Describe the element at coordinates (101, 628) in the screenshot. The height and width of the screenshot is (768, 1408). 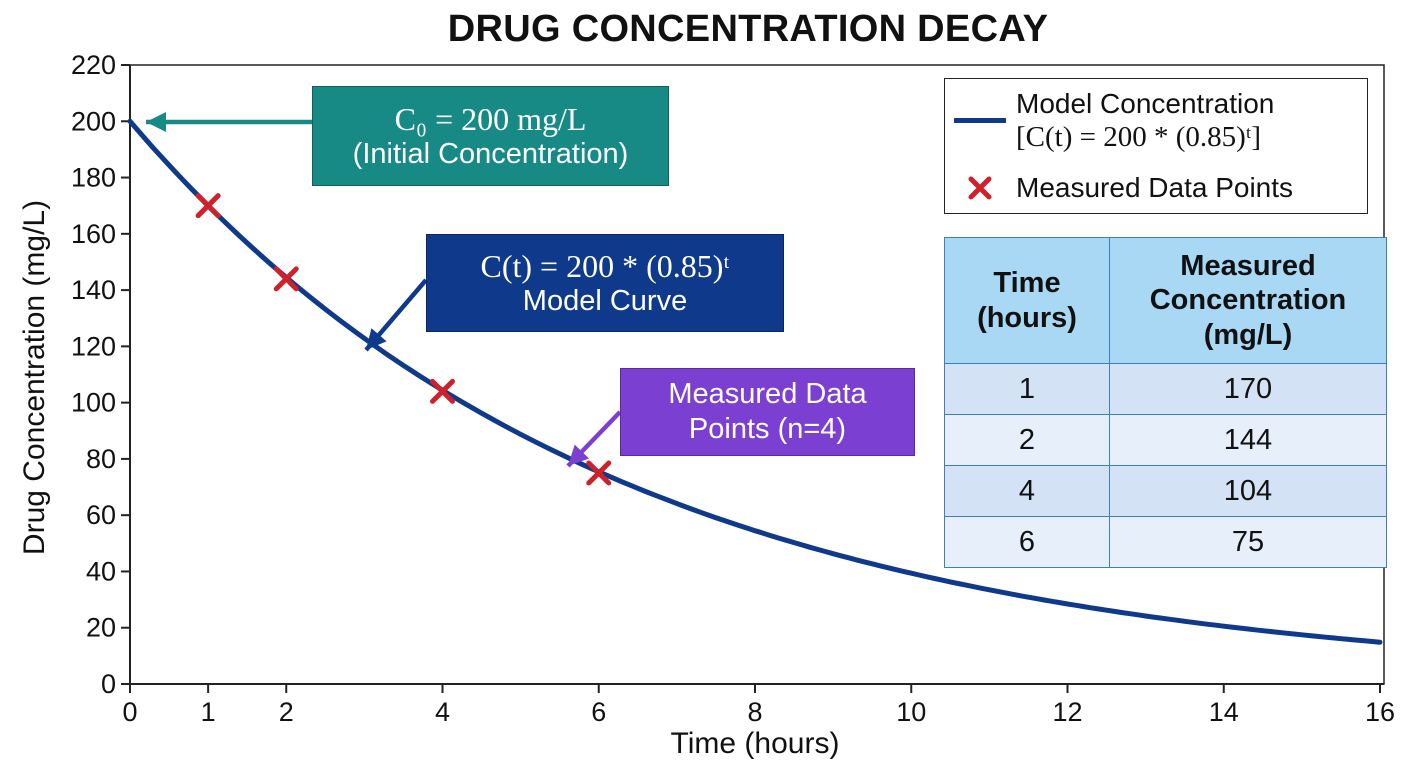
I see `y-tick-label: 20` at that location.